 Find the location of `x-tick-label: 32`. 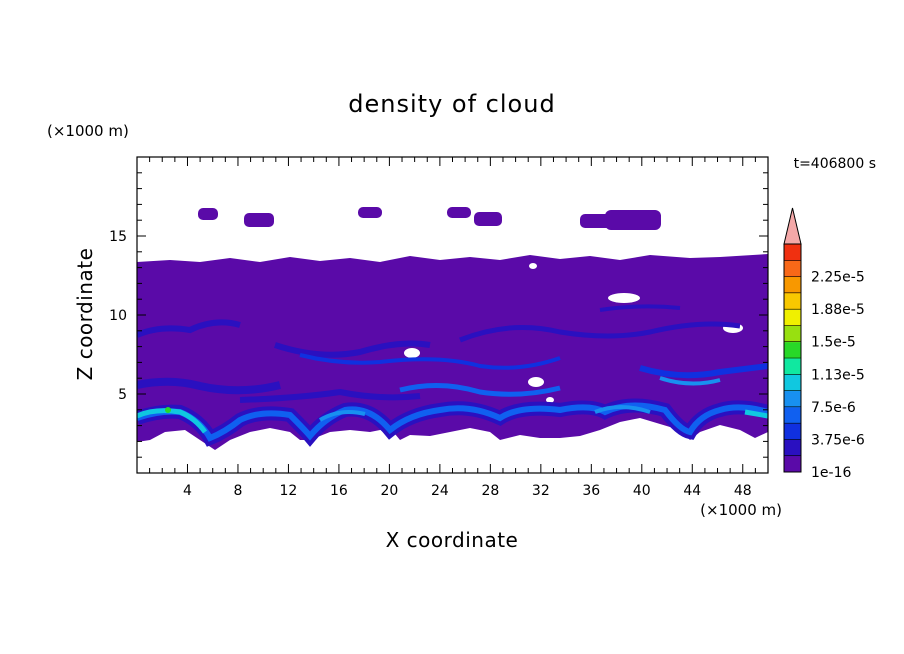

x-tick-label: 32 is located at coordinates (541, 491).